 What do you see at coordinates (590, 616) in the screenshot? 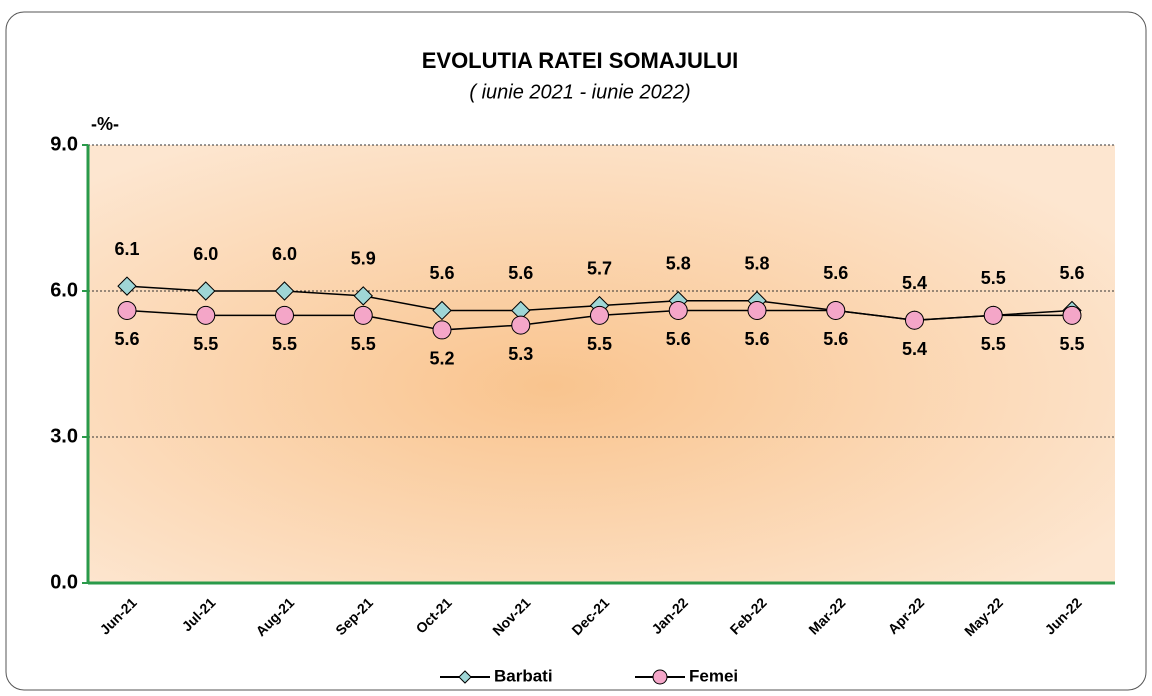
I see `x-tick-label: Dec-21` at bounding box center [590, 616].